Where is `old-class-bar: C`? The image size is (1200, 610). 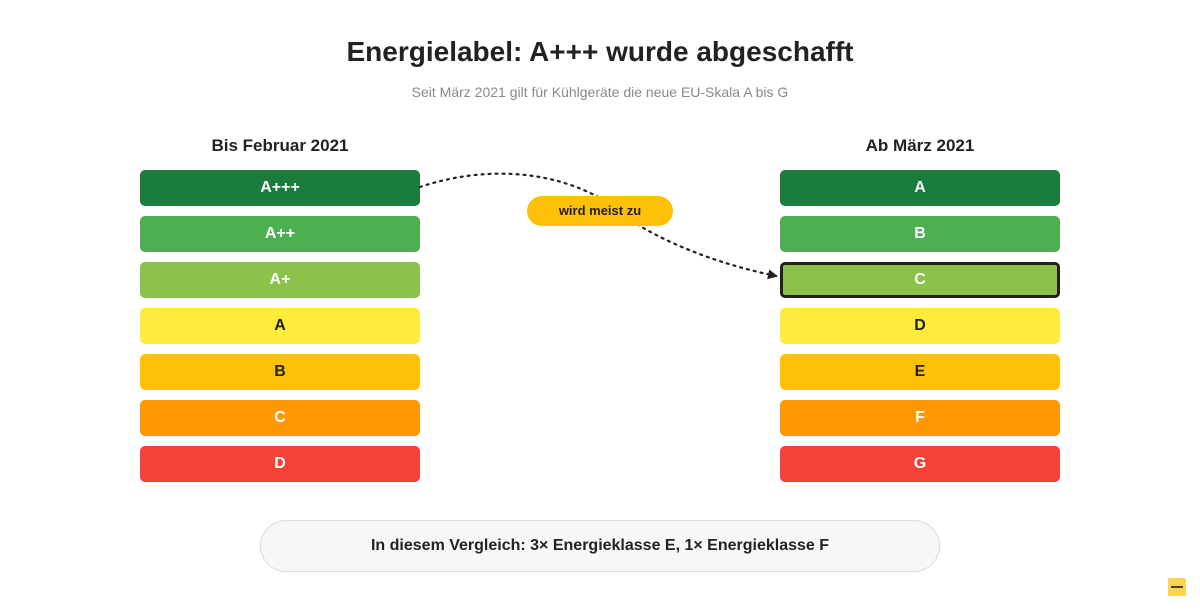
old-class-bar: C is located at coordinates (280, 418).